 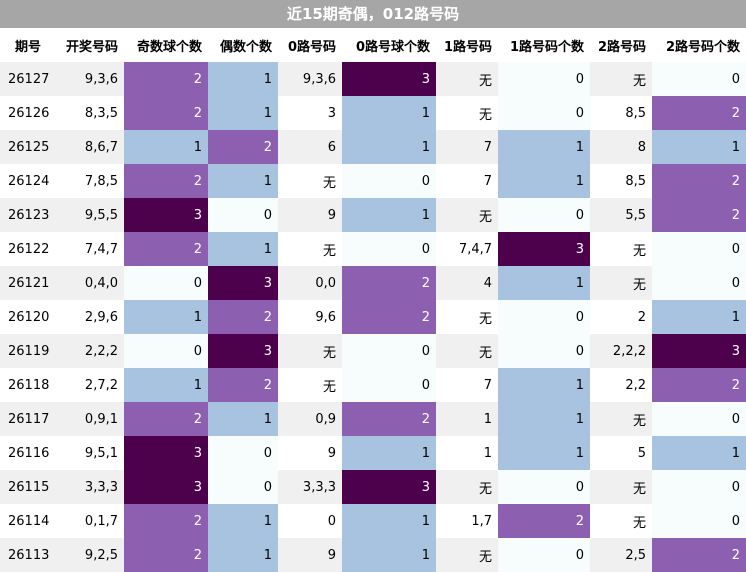 What do you see at coordinates (90, 113) in the screenshot?
I see `cell-draw-numbers: 8,3,5` at bounding box center [90, 113].